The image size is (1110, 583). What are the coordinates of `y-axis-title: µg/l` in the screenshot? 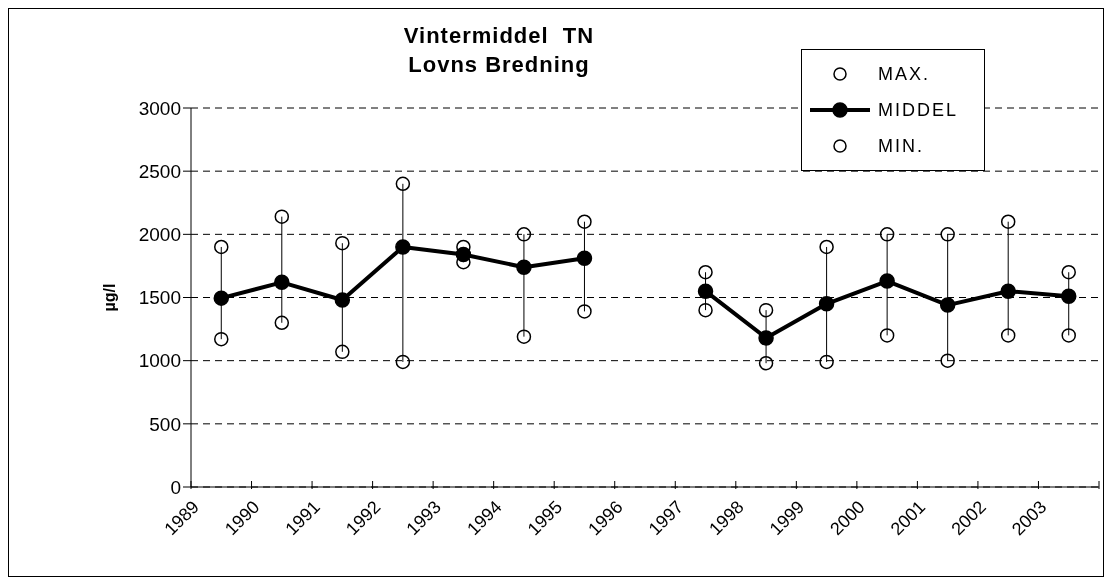 It's located at (109, 297).